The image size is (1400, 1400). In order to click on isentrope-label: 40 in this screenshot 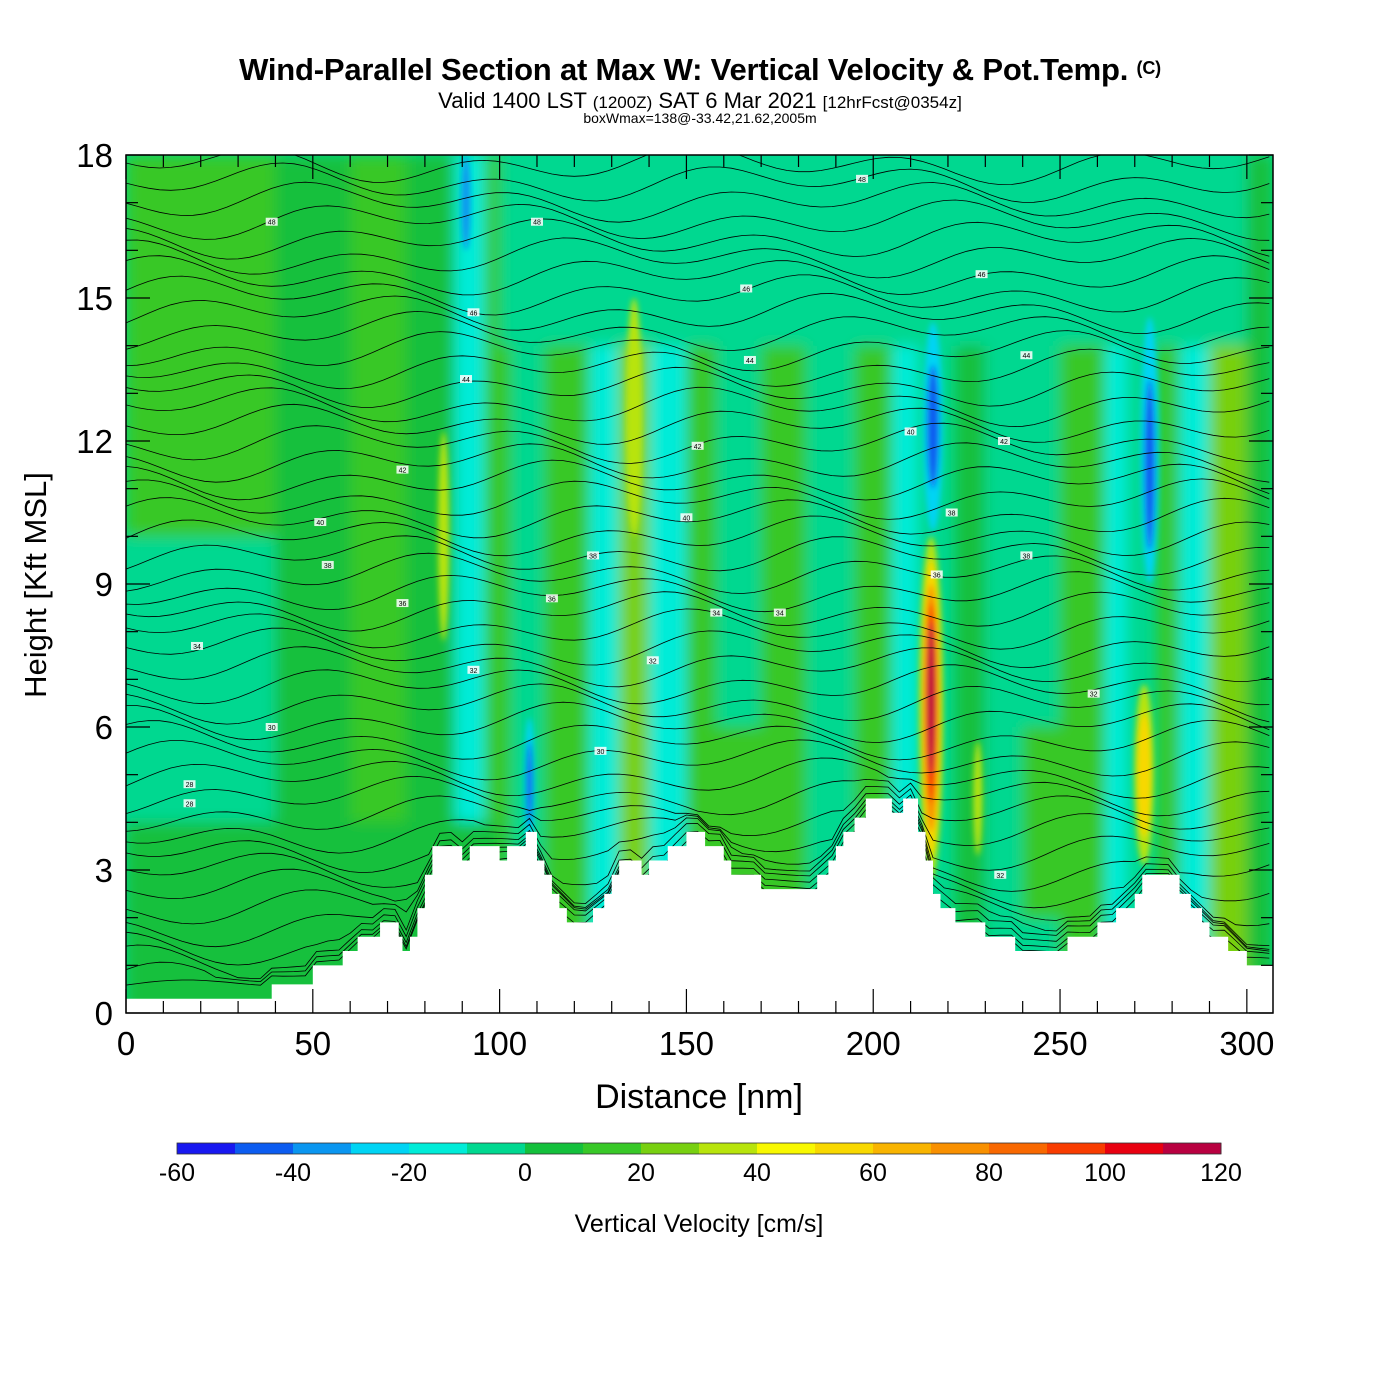, I will do `click(911, 432)`.